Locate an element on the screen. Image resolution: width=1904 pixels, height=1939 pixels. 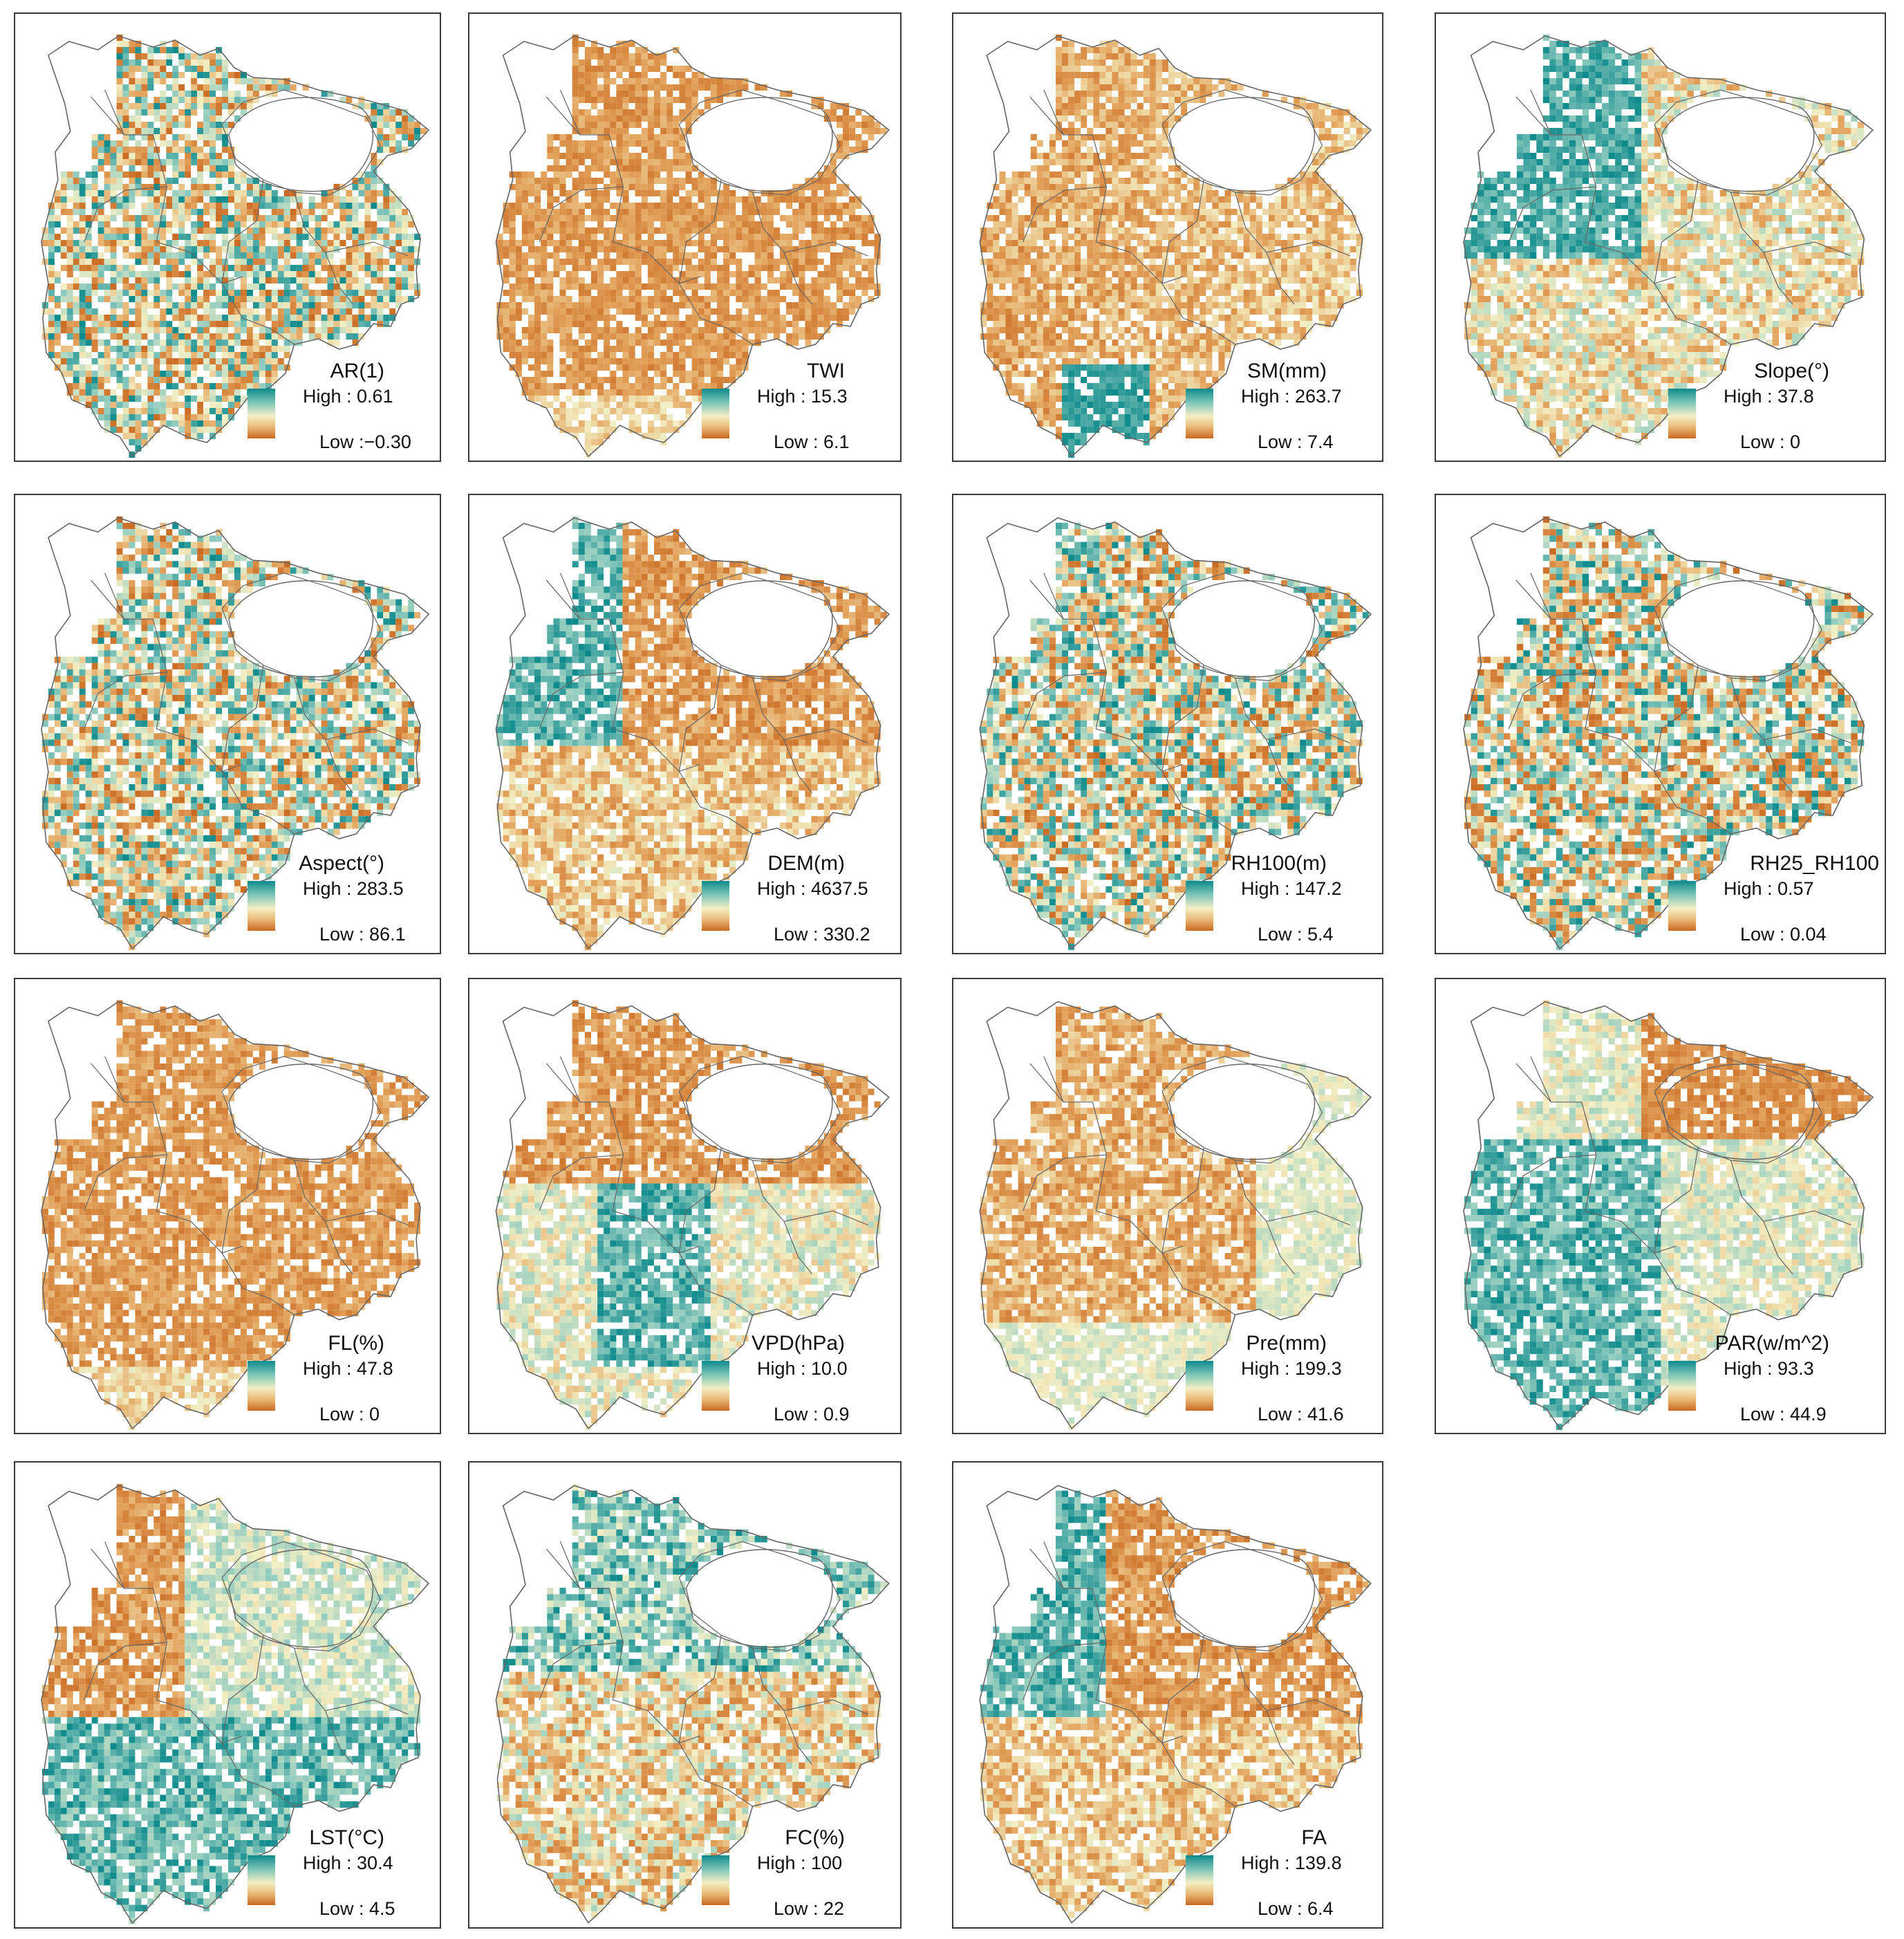
legend-high-label: High : 147.2 is located at coordinates (1291, 889).